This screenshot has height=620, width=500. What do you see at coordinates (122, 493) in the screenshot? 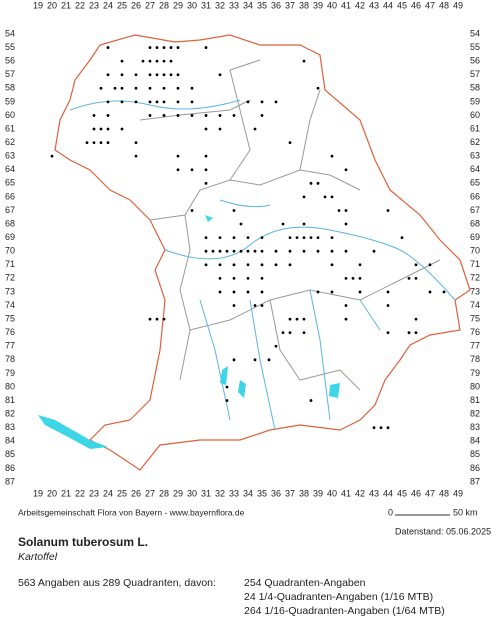
I see `column-label: 25` at bounding box center [122, 493].